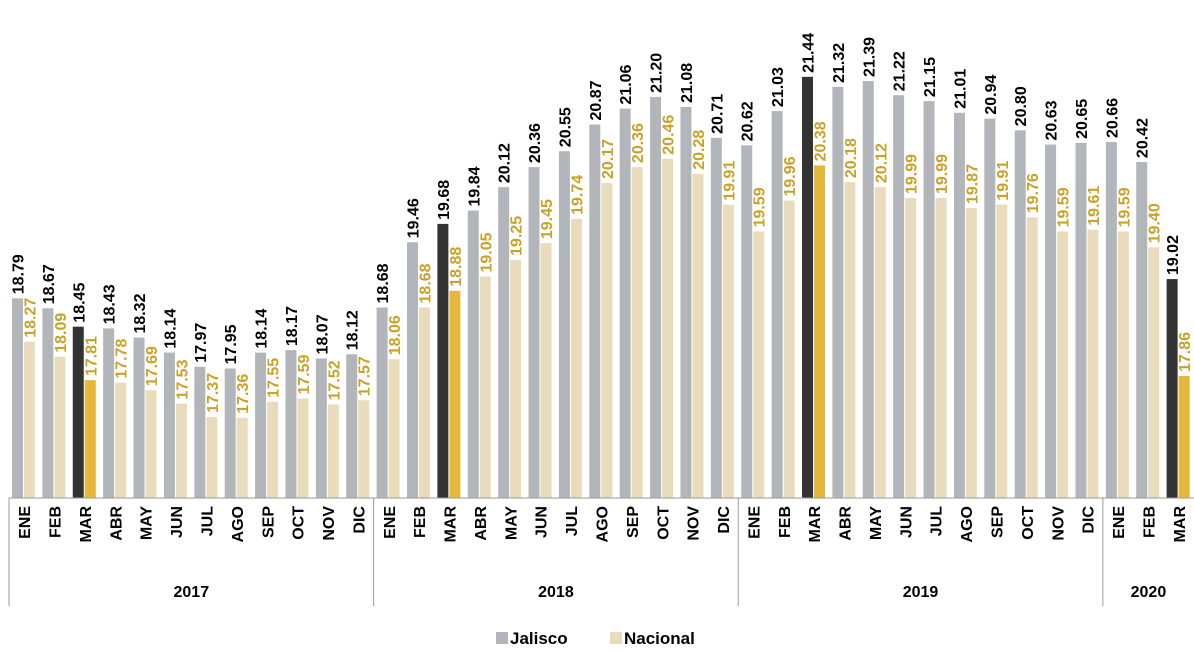 The width and height of the screenshot is (1194, 654). What do you see at coordinates (900, 71) in the screenshot?
I see `value-label-jalisco: 21.22` at bounding box center [900, 71].